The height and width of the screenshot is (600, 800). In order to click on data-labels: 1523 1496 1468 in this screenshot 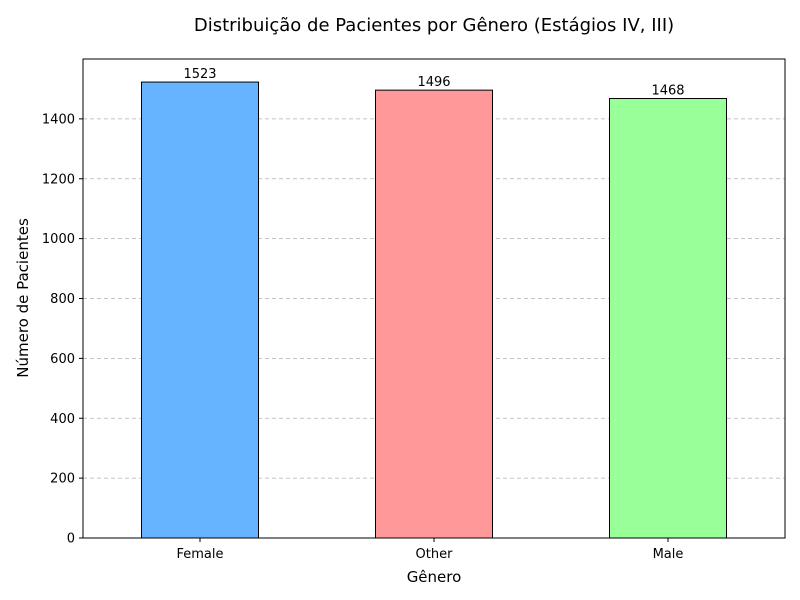, I will do `click(433, 82)`.